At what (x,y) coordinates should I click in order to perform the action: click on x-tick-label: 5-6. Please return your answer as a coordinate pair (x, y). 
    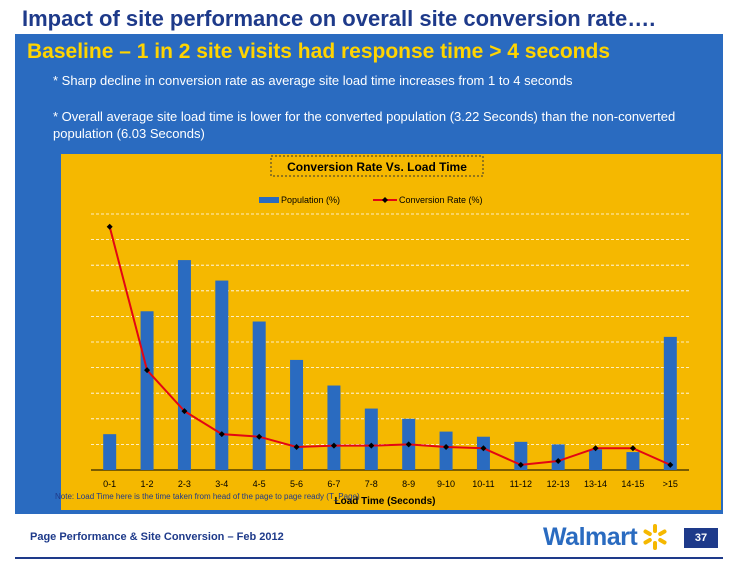
    Looking at the image, I should click on (296, 484).